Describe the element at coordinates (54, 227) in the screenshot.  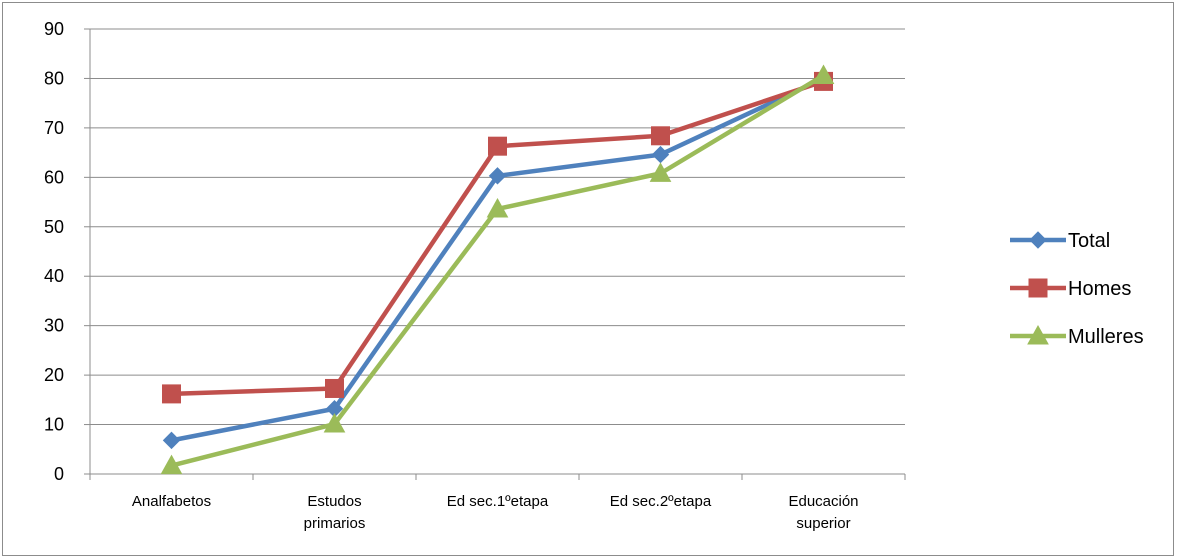
I see `y-tick-label: 50` at that location.